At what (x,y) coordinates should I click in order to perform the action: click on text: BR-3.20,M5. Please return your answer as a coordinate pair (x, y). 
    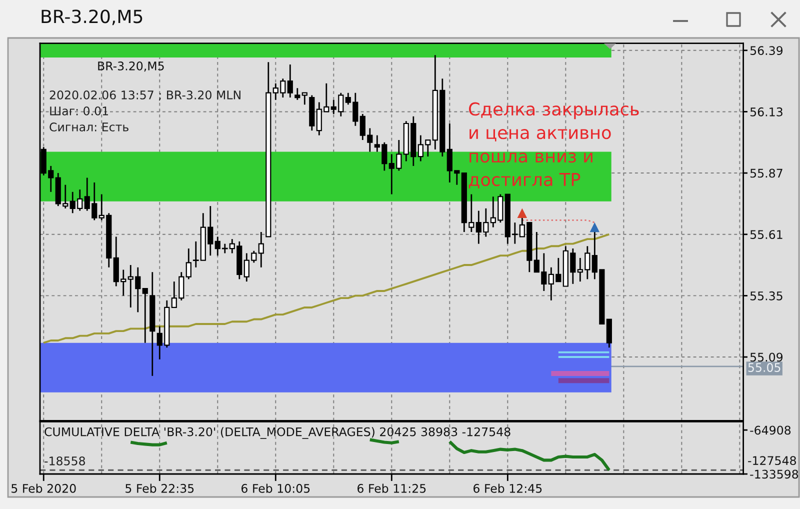
    Looking at the image, I should click on (131, 66).